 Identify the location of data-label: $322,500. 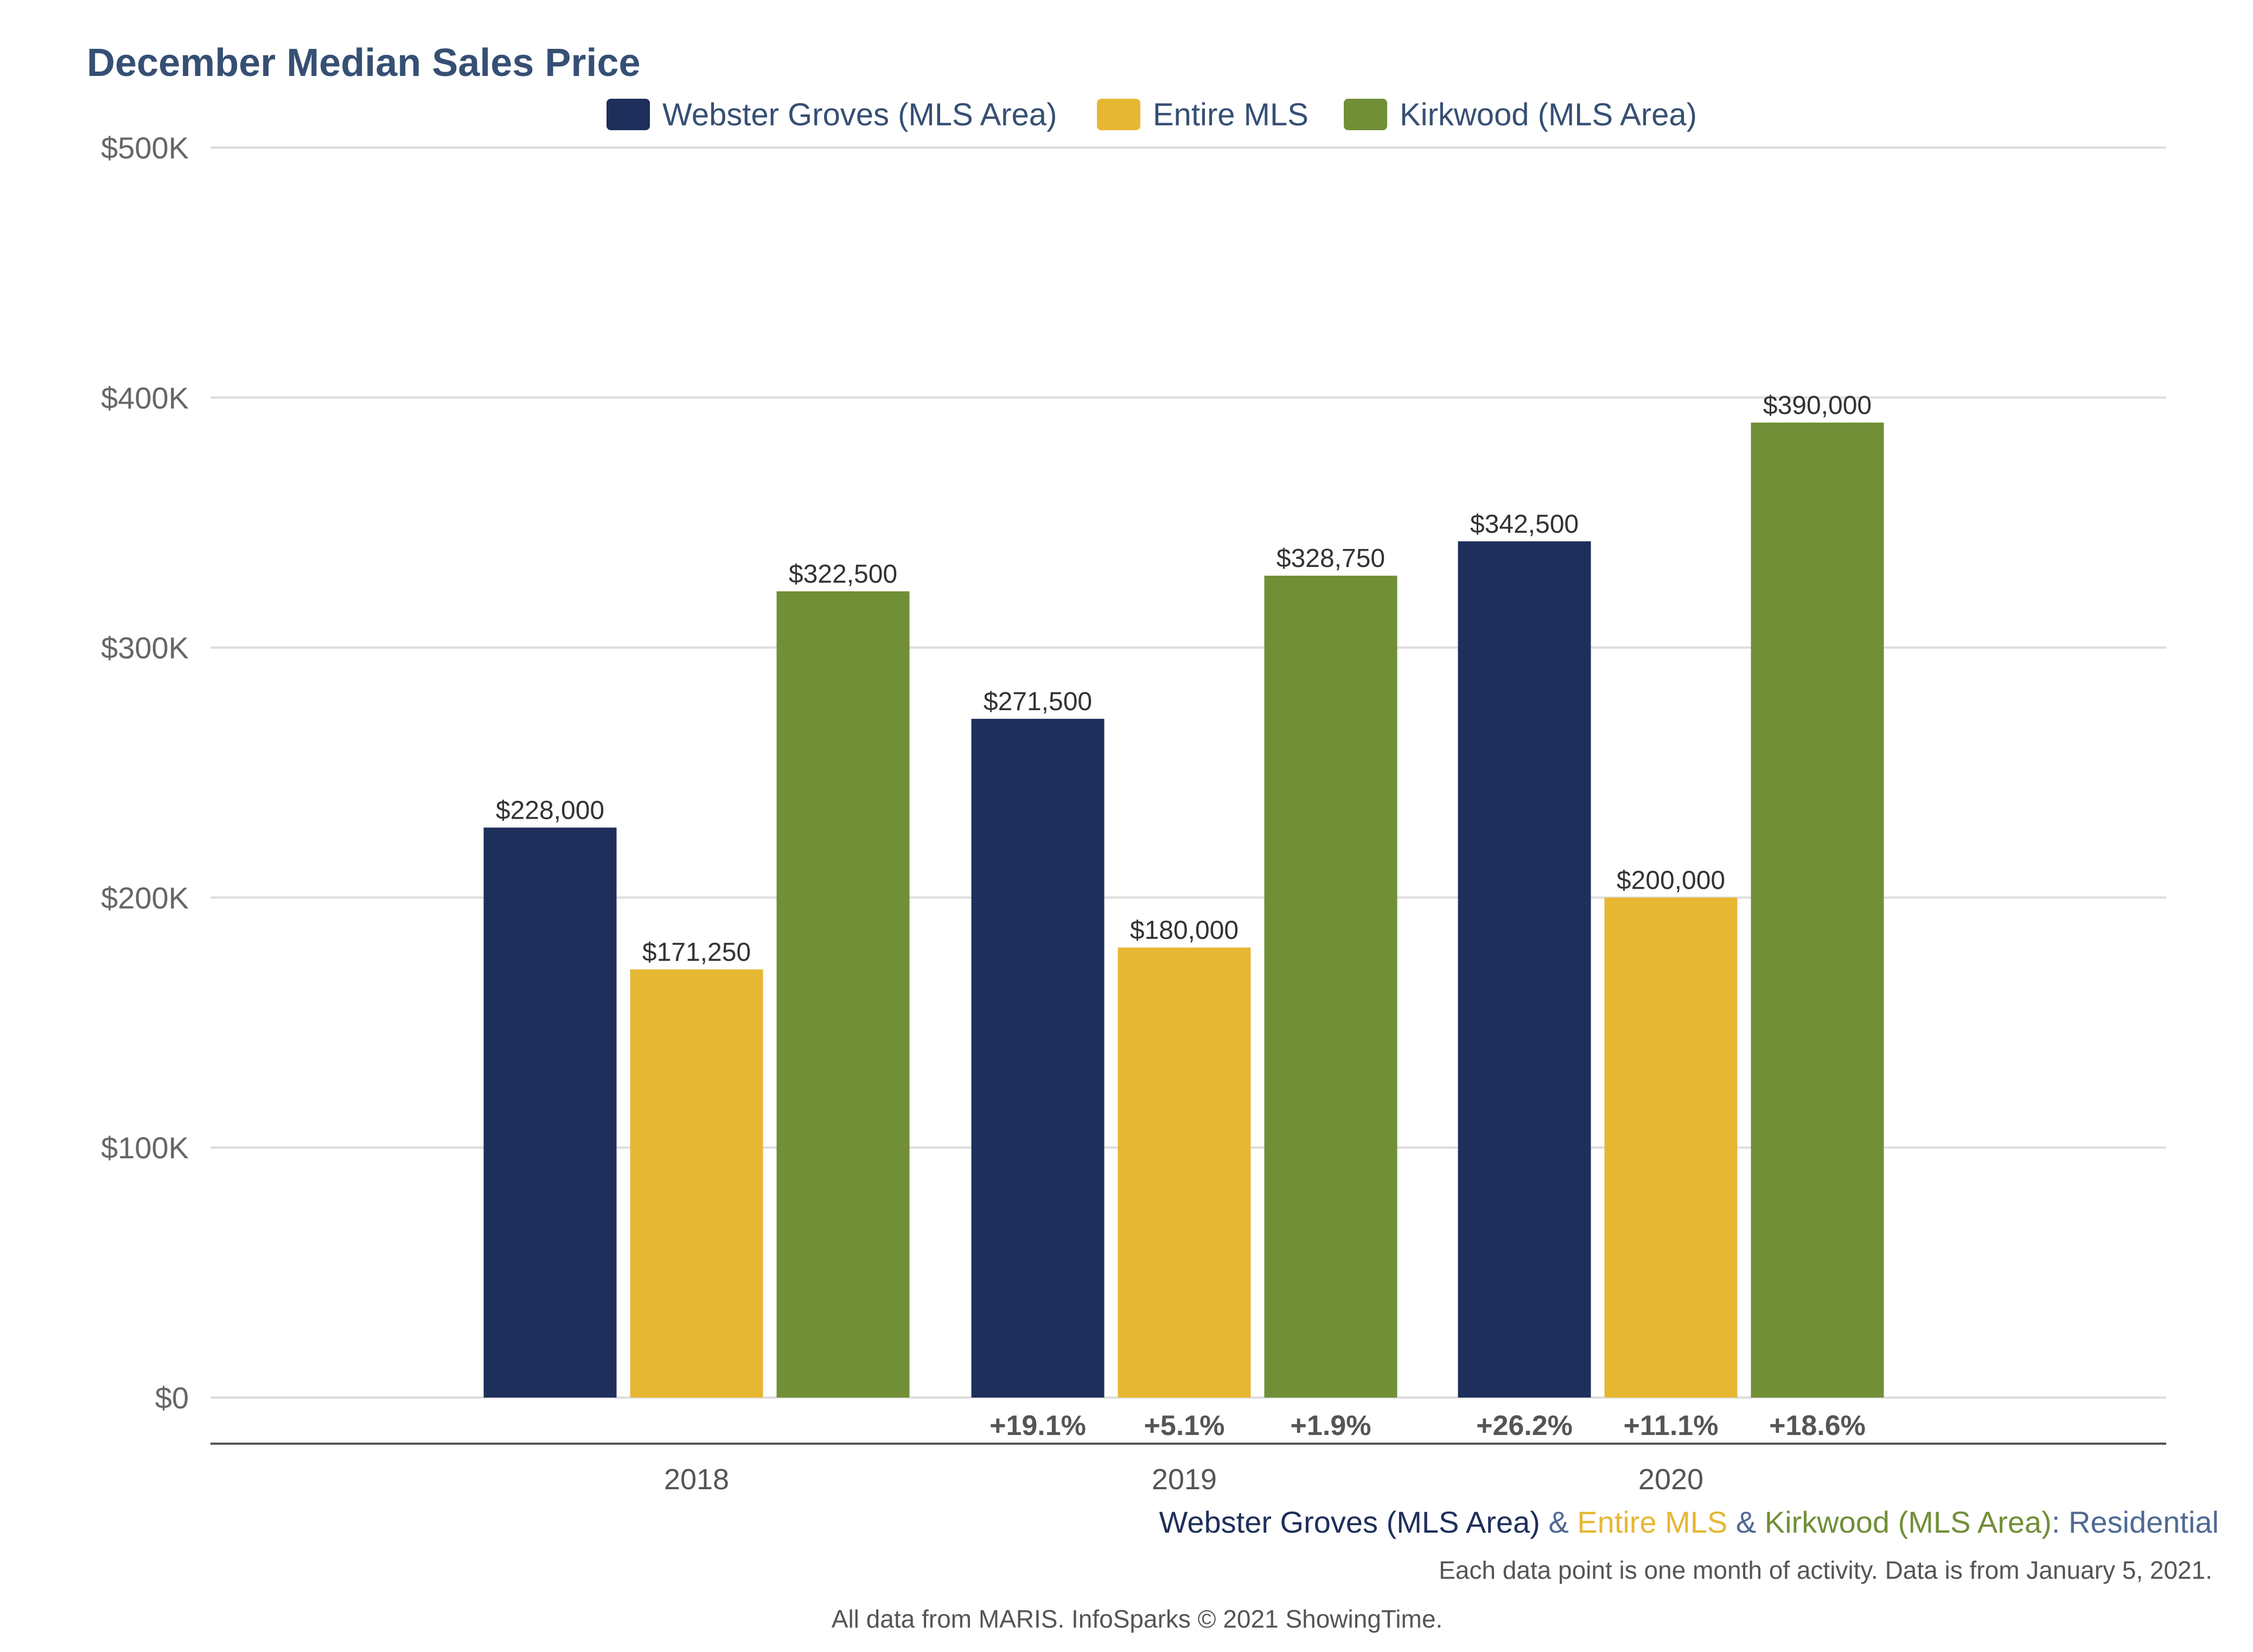
(843, 575).